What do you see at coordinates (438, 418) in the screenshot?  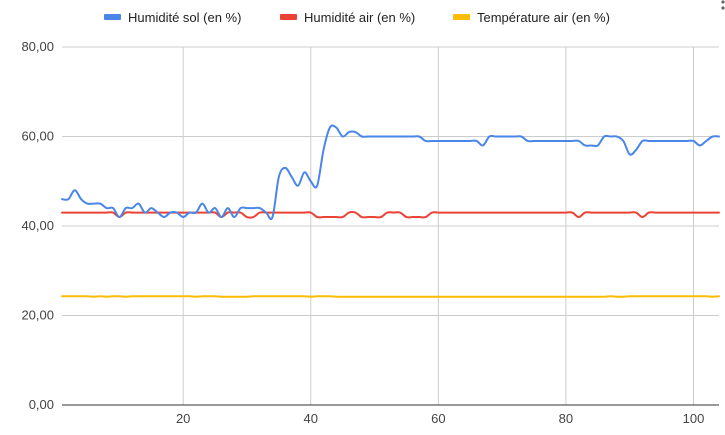 I see `x-tick-label: 60` at bounding box center [438, 418].